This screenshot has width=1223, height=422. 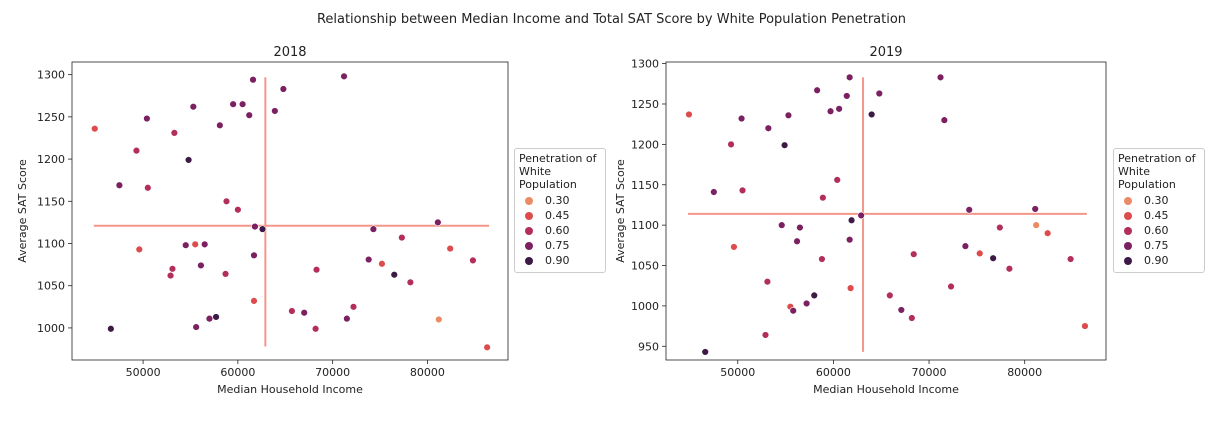 What do you see at coordinates (929, 372) in the screenshot?
I see `x-tick-label: 70000` at bounding box center [929, 372].